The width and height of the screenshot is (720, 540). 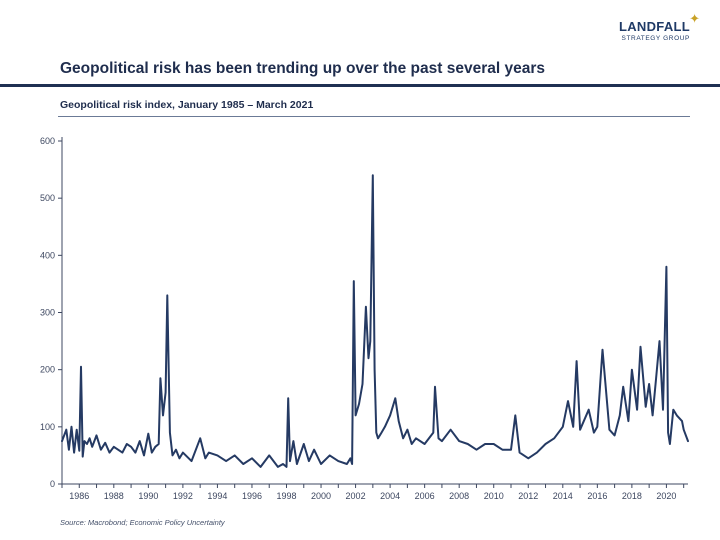 I want to click on x-tick-label: 1992, so click(x=183, y=496).